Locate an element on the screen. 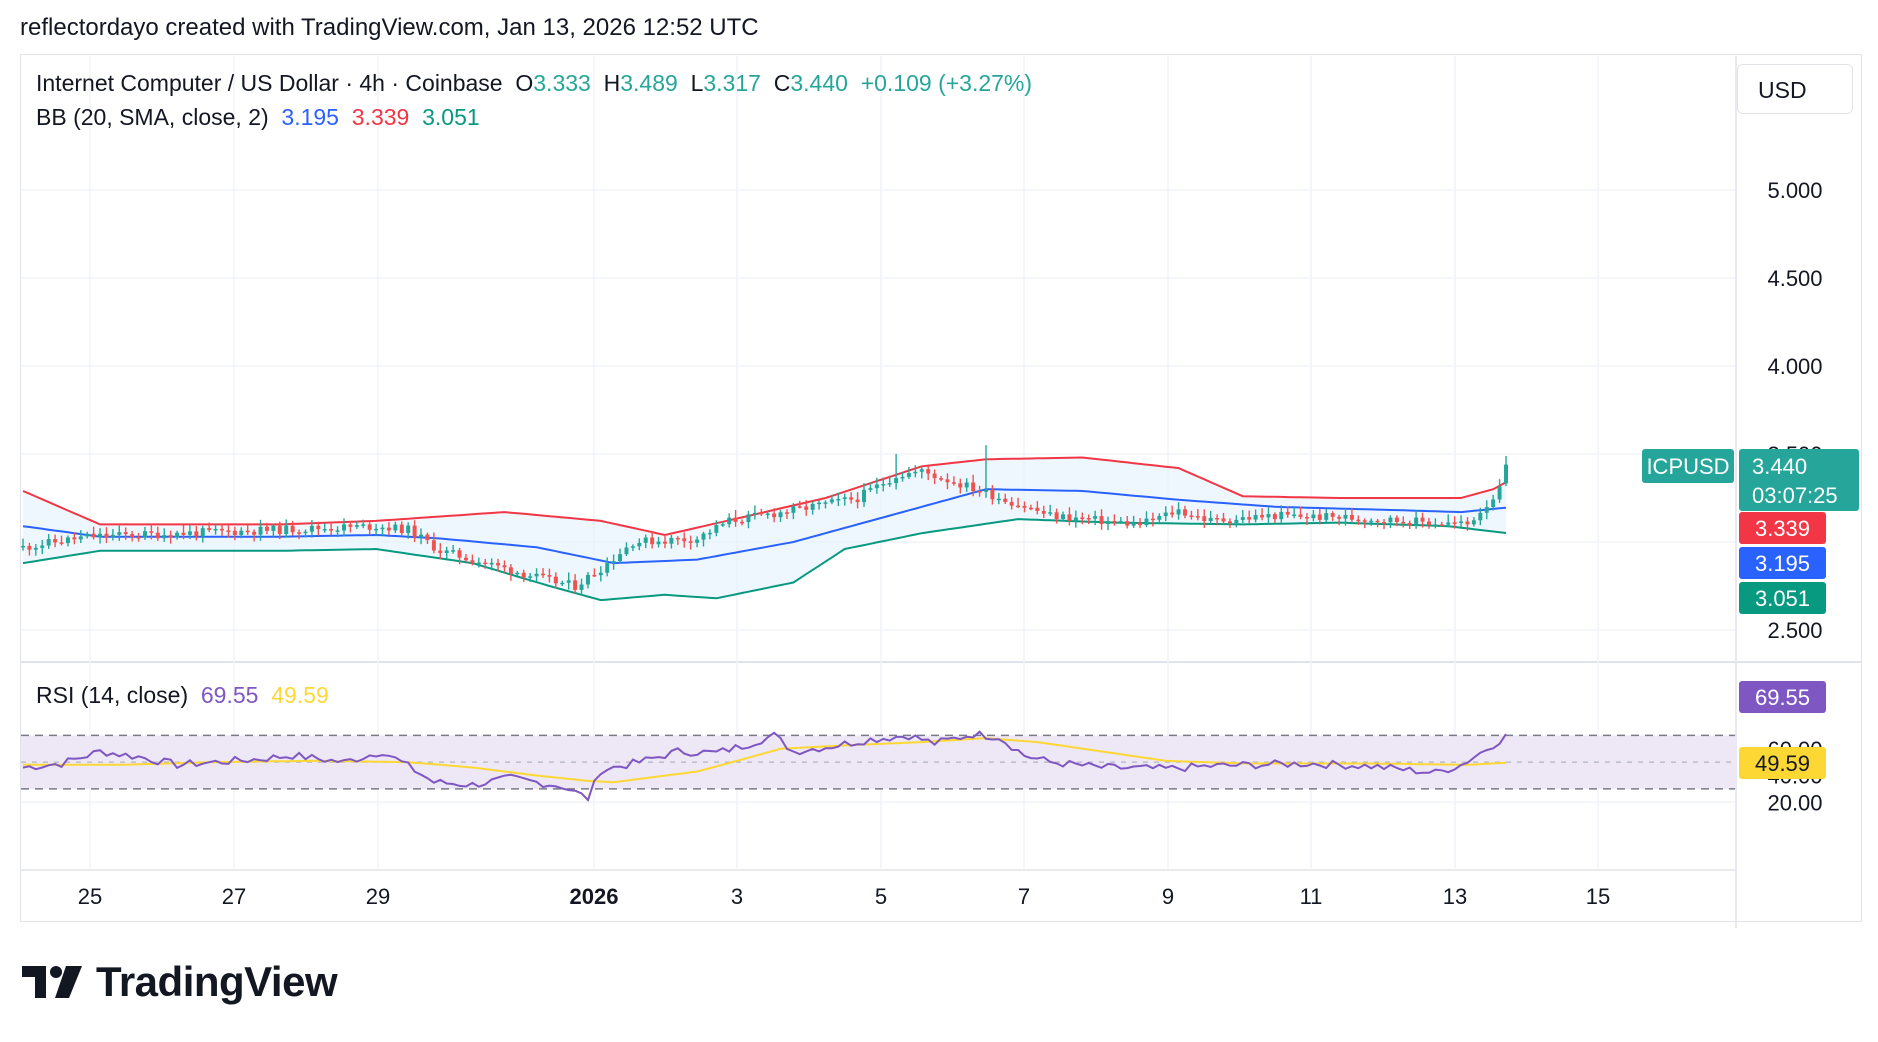 The image size is (1878, 1042). bb-upper-value: 3.339 is located at coordinates (380, 117).